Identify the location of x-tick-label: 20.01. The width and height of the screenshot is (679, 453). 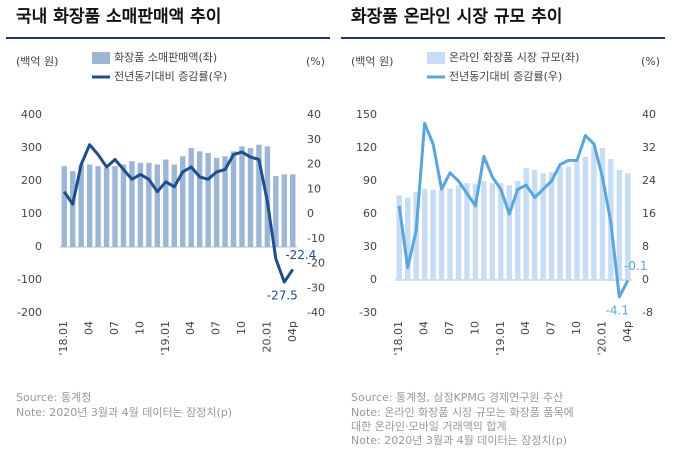
(266, 337).